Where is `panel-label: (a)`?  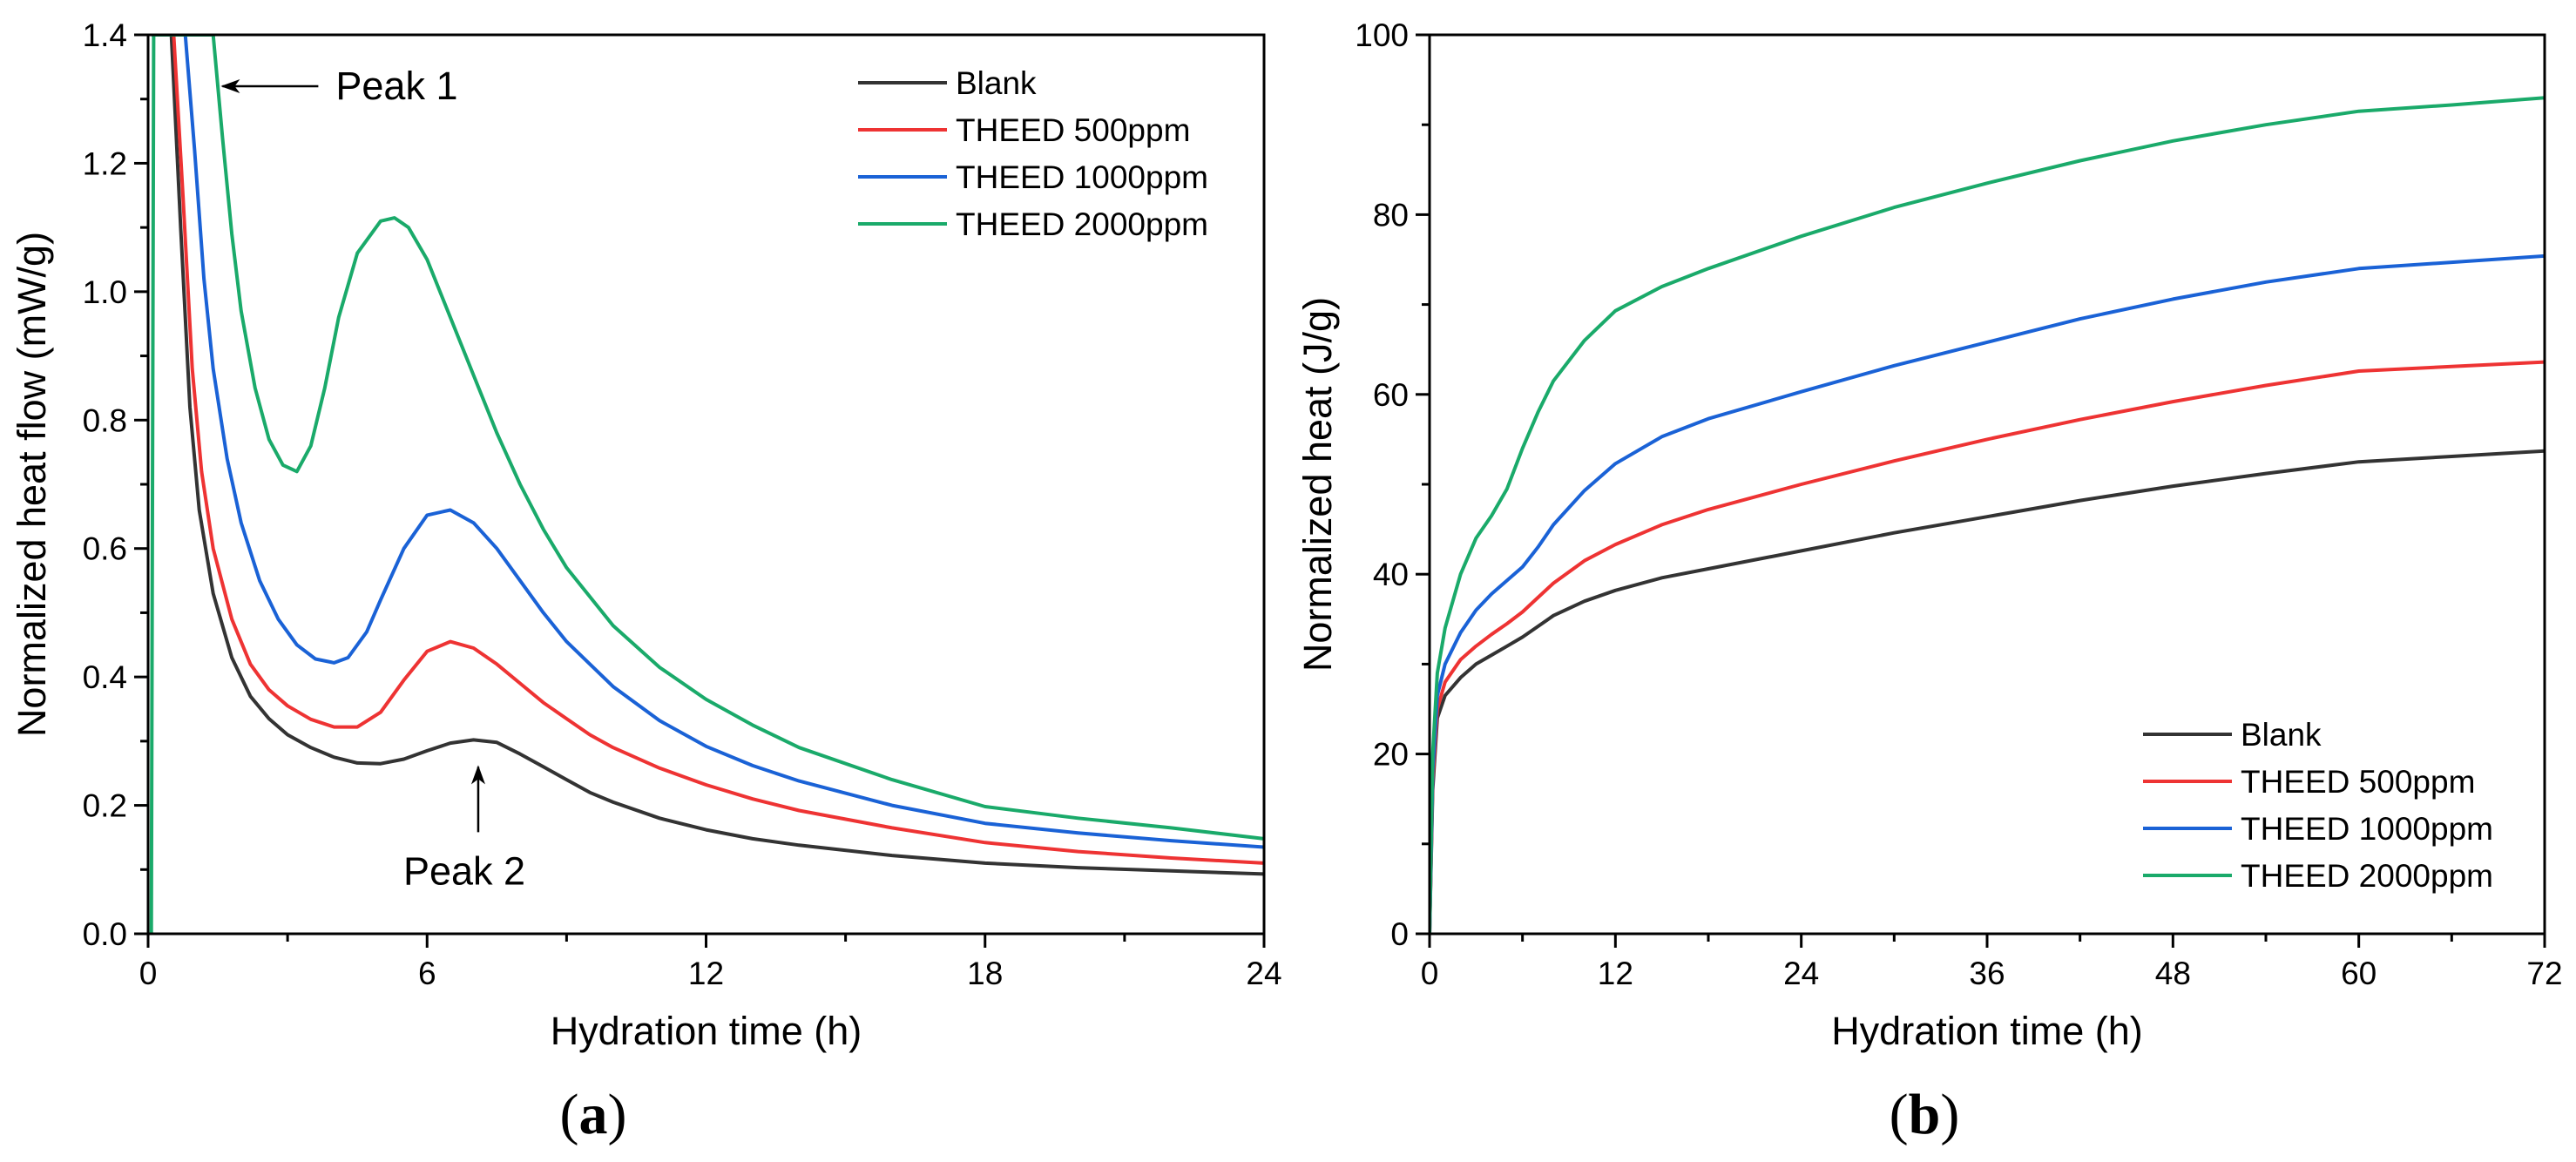
panel-label: (a) is located at coordinates (593, 1114).